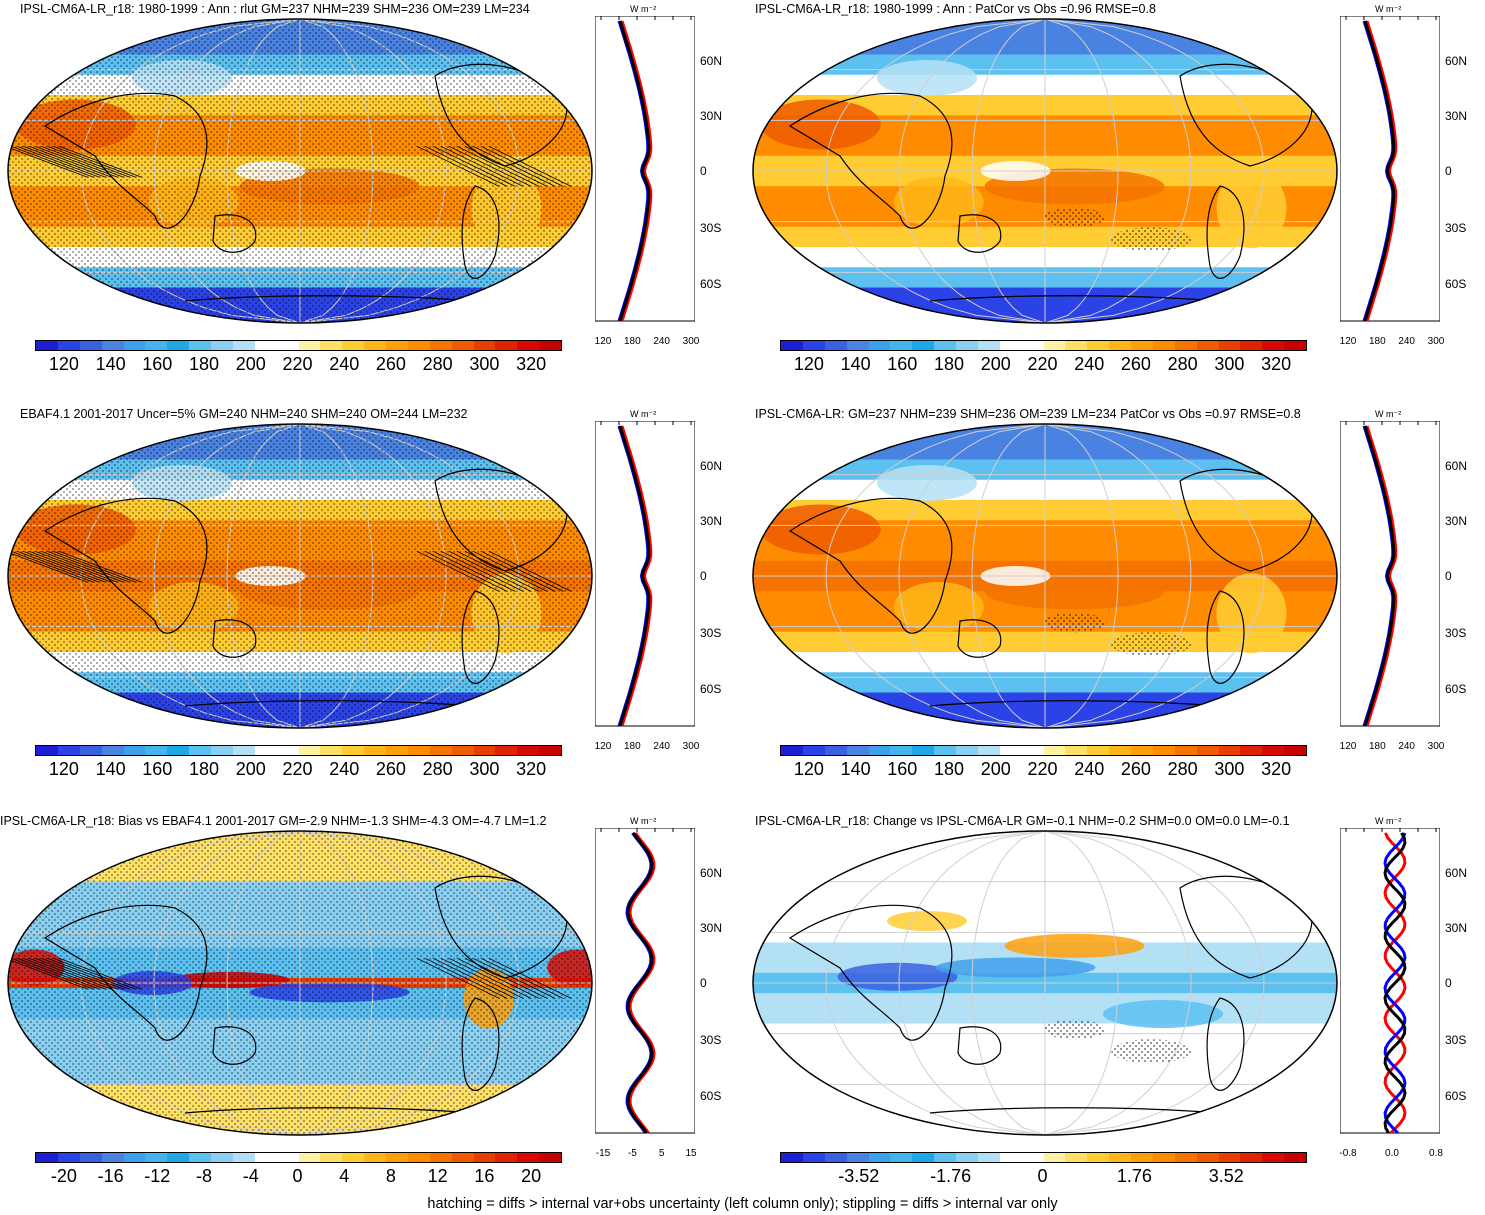 The image size is (1485, 1215). I want to click on colorbar-tick-label: 1.76, so click(1134, 1176).